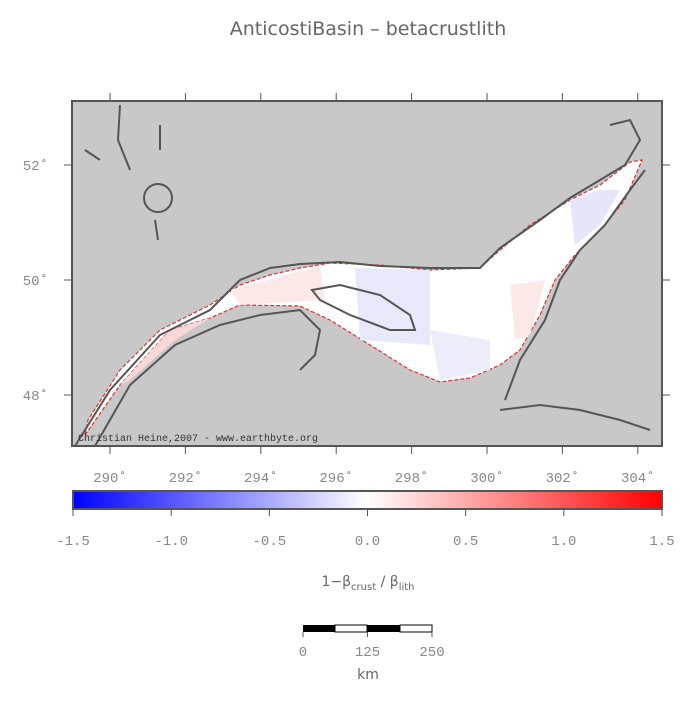 This screenshot has height=705, width=697. I want to click on label-part: 1−β, so click(336, 582).